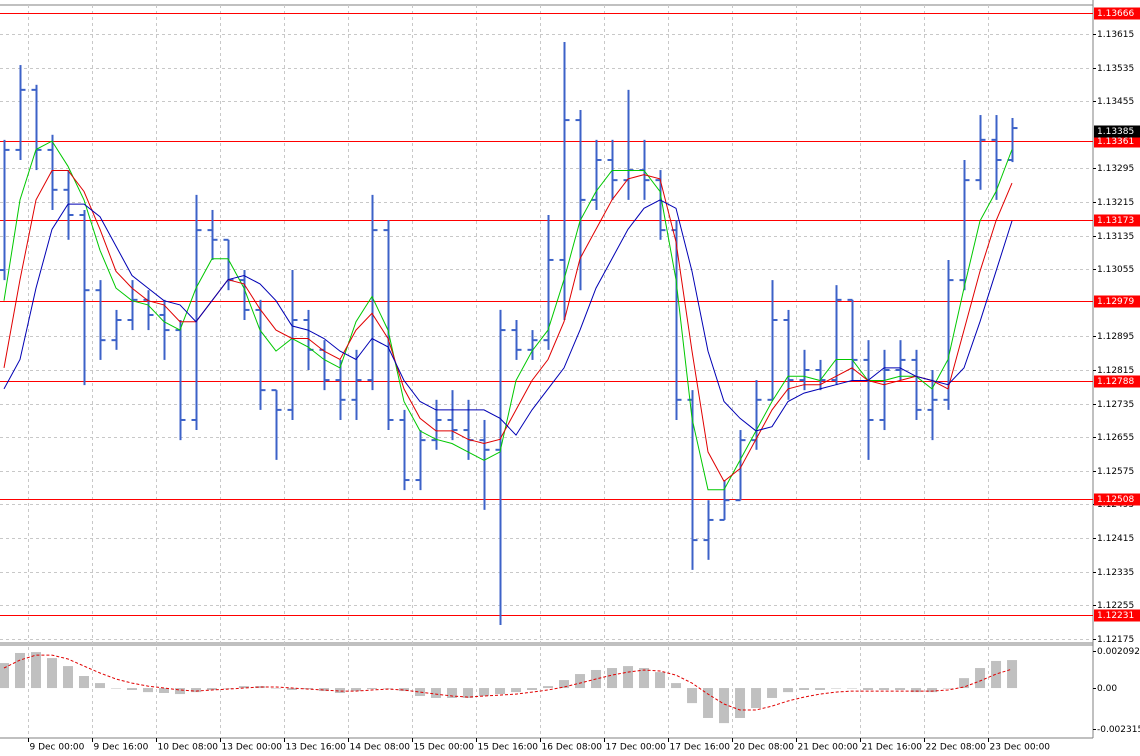 This screenshot has width=1140, height=756. Describe the element at coordinates (57, 748) in the screenshot. I see `x-tick-label: 9 Dec 00:00` at that location.